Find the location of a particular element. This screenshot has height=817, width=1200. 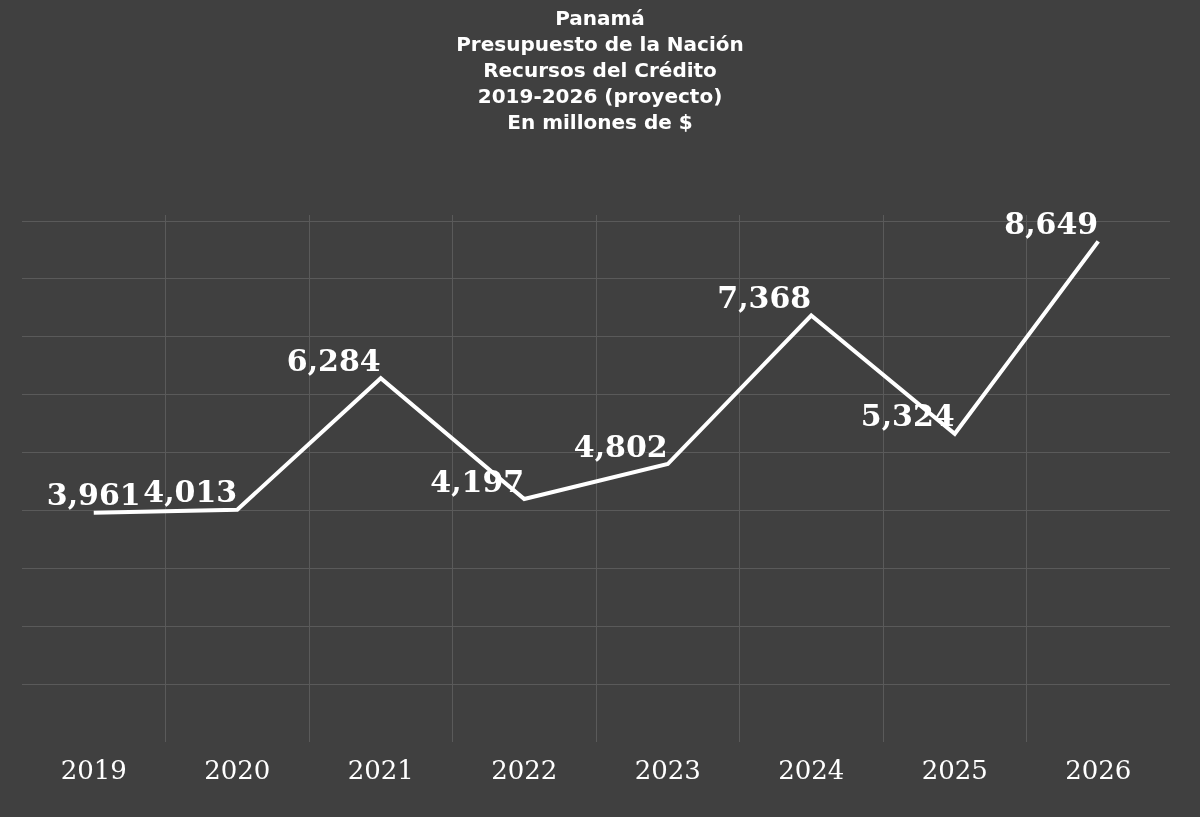

data-label: 4,013 is located at coordinates (190, 492).